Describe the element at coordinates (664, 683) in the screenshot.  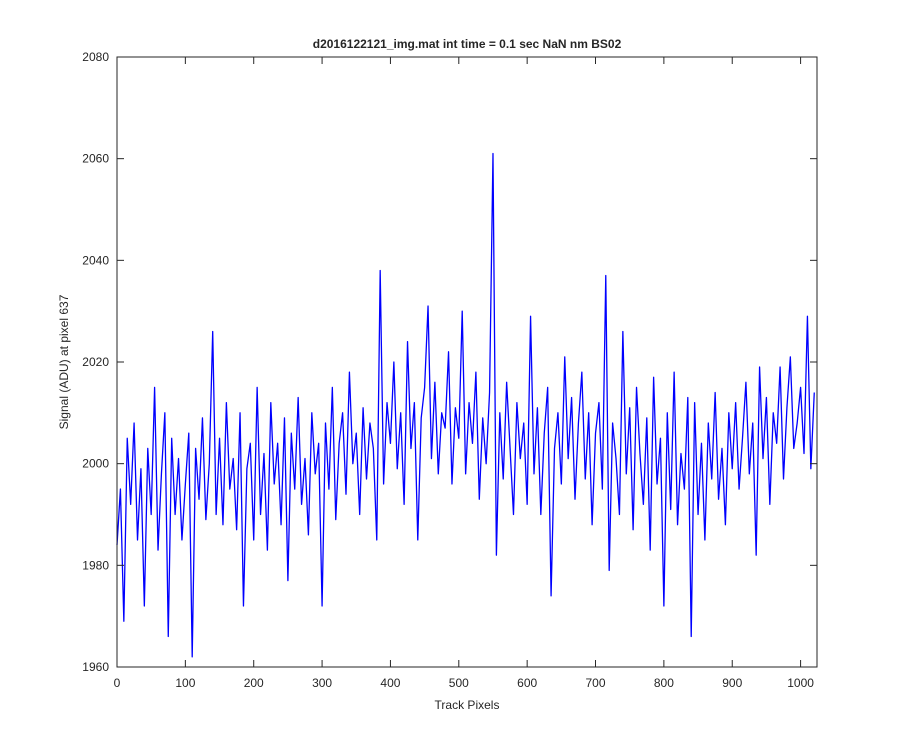
I see `x-tick-label: 800` at that location.